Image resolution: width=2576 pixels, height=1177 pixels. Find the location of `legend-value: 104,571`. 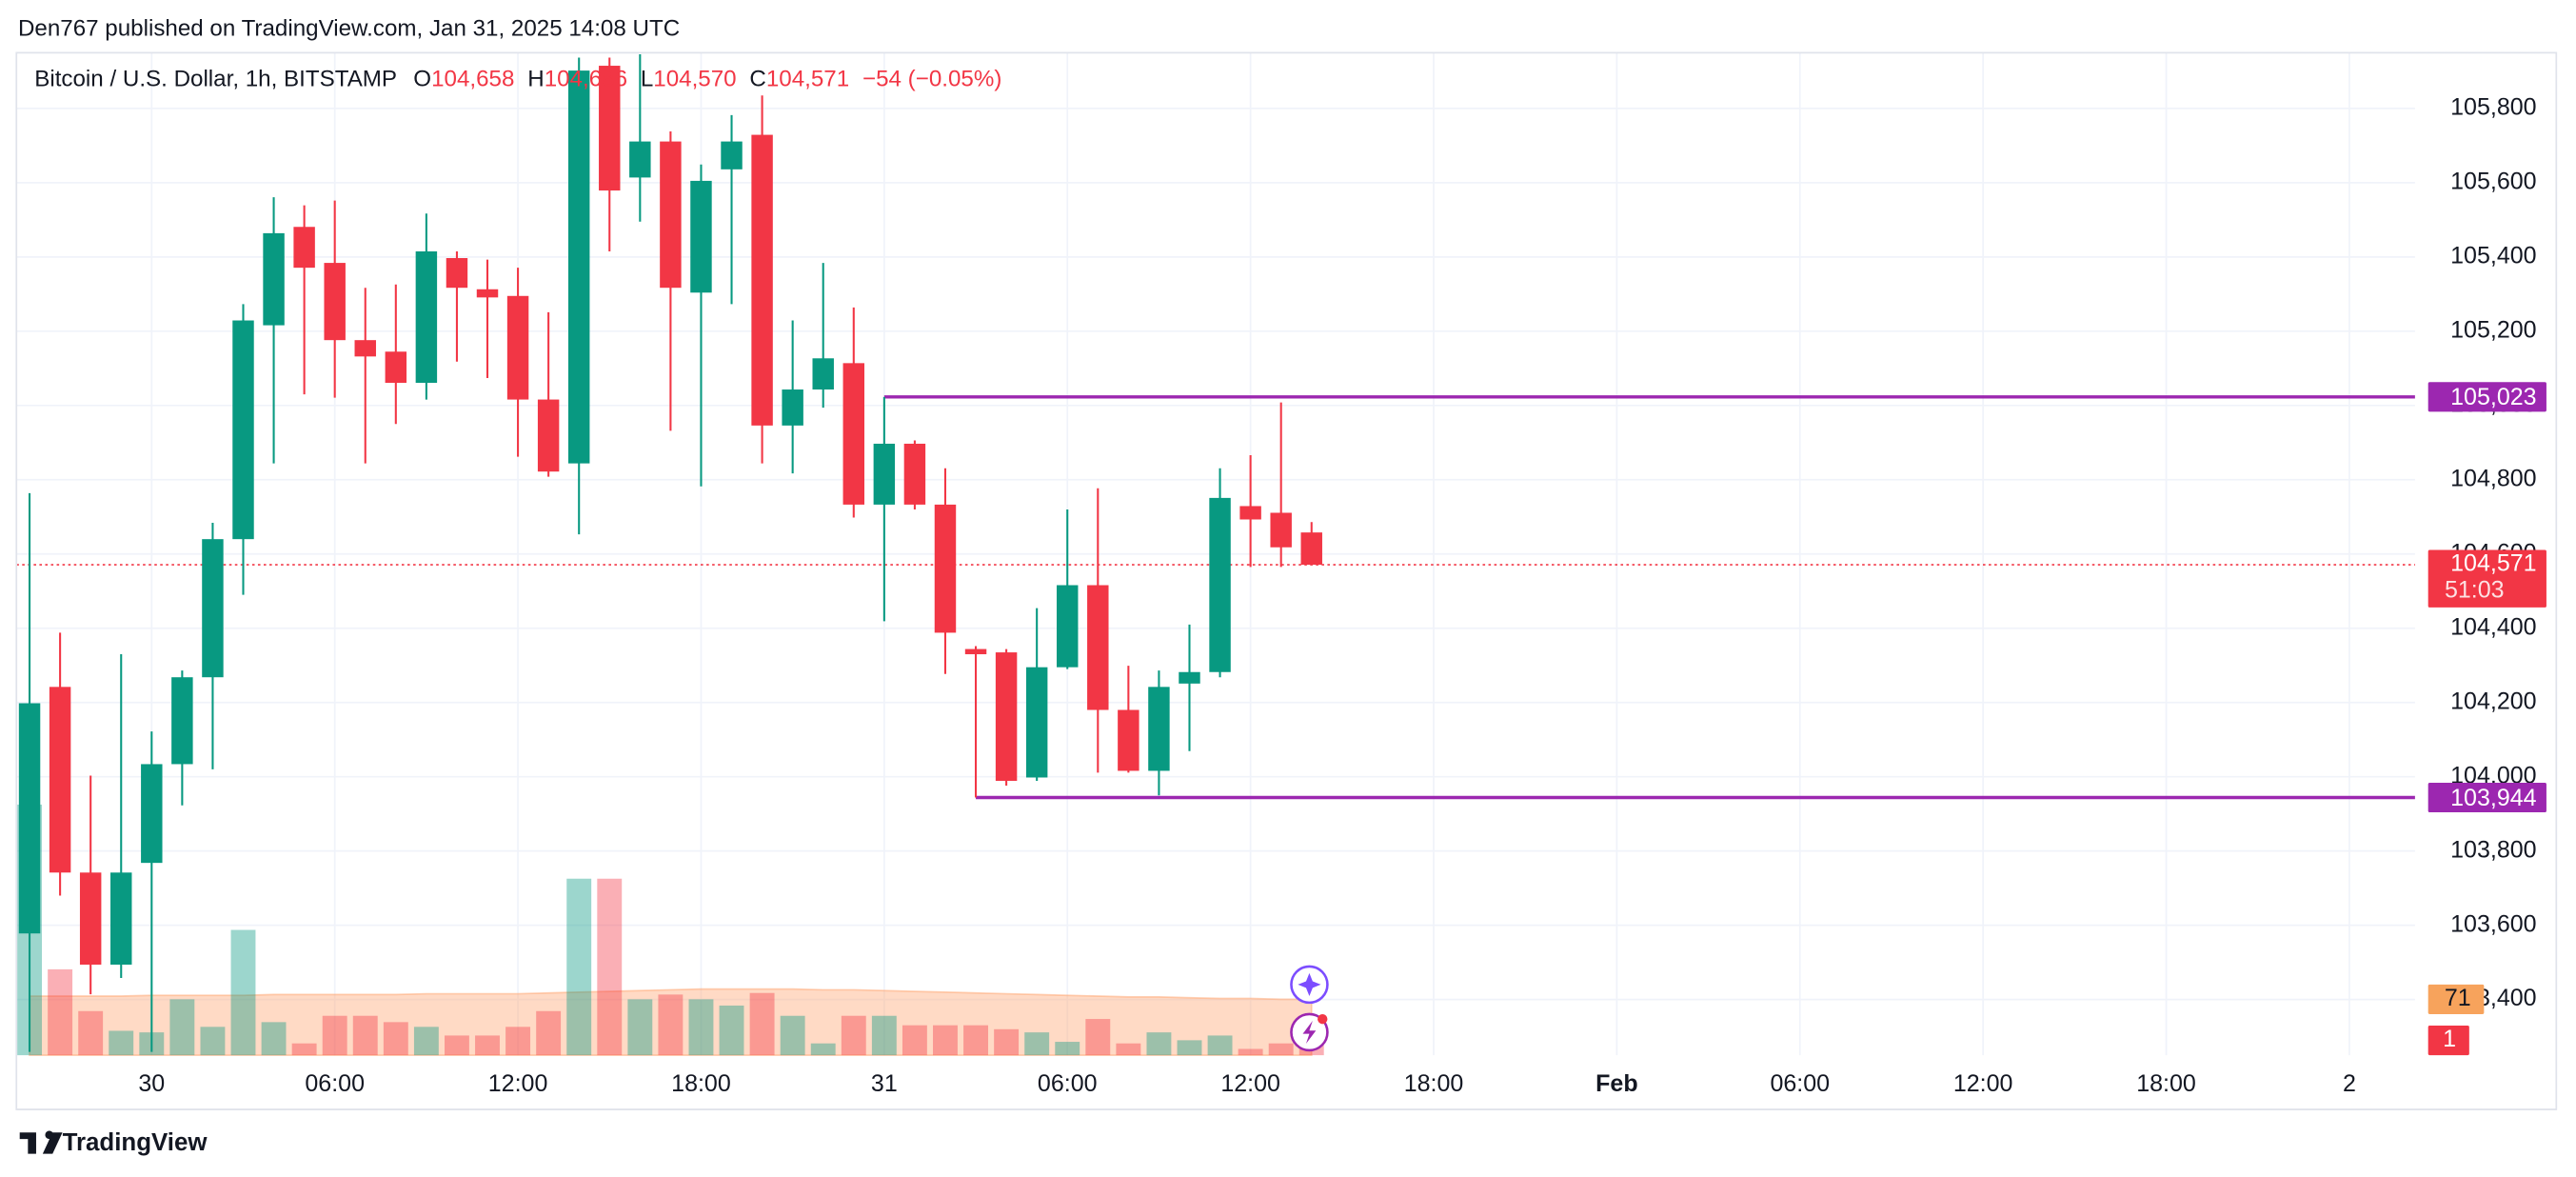

legend-value: 104,571 is located at coordinates (807, 79).